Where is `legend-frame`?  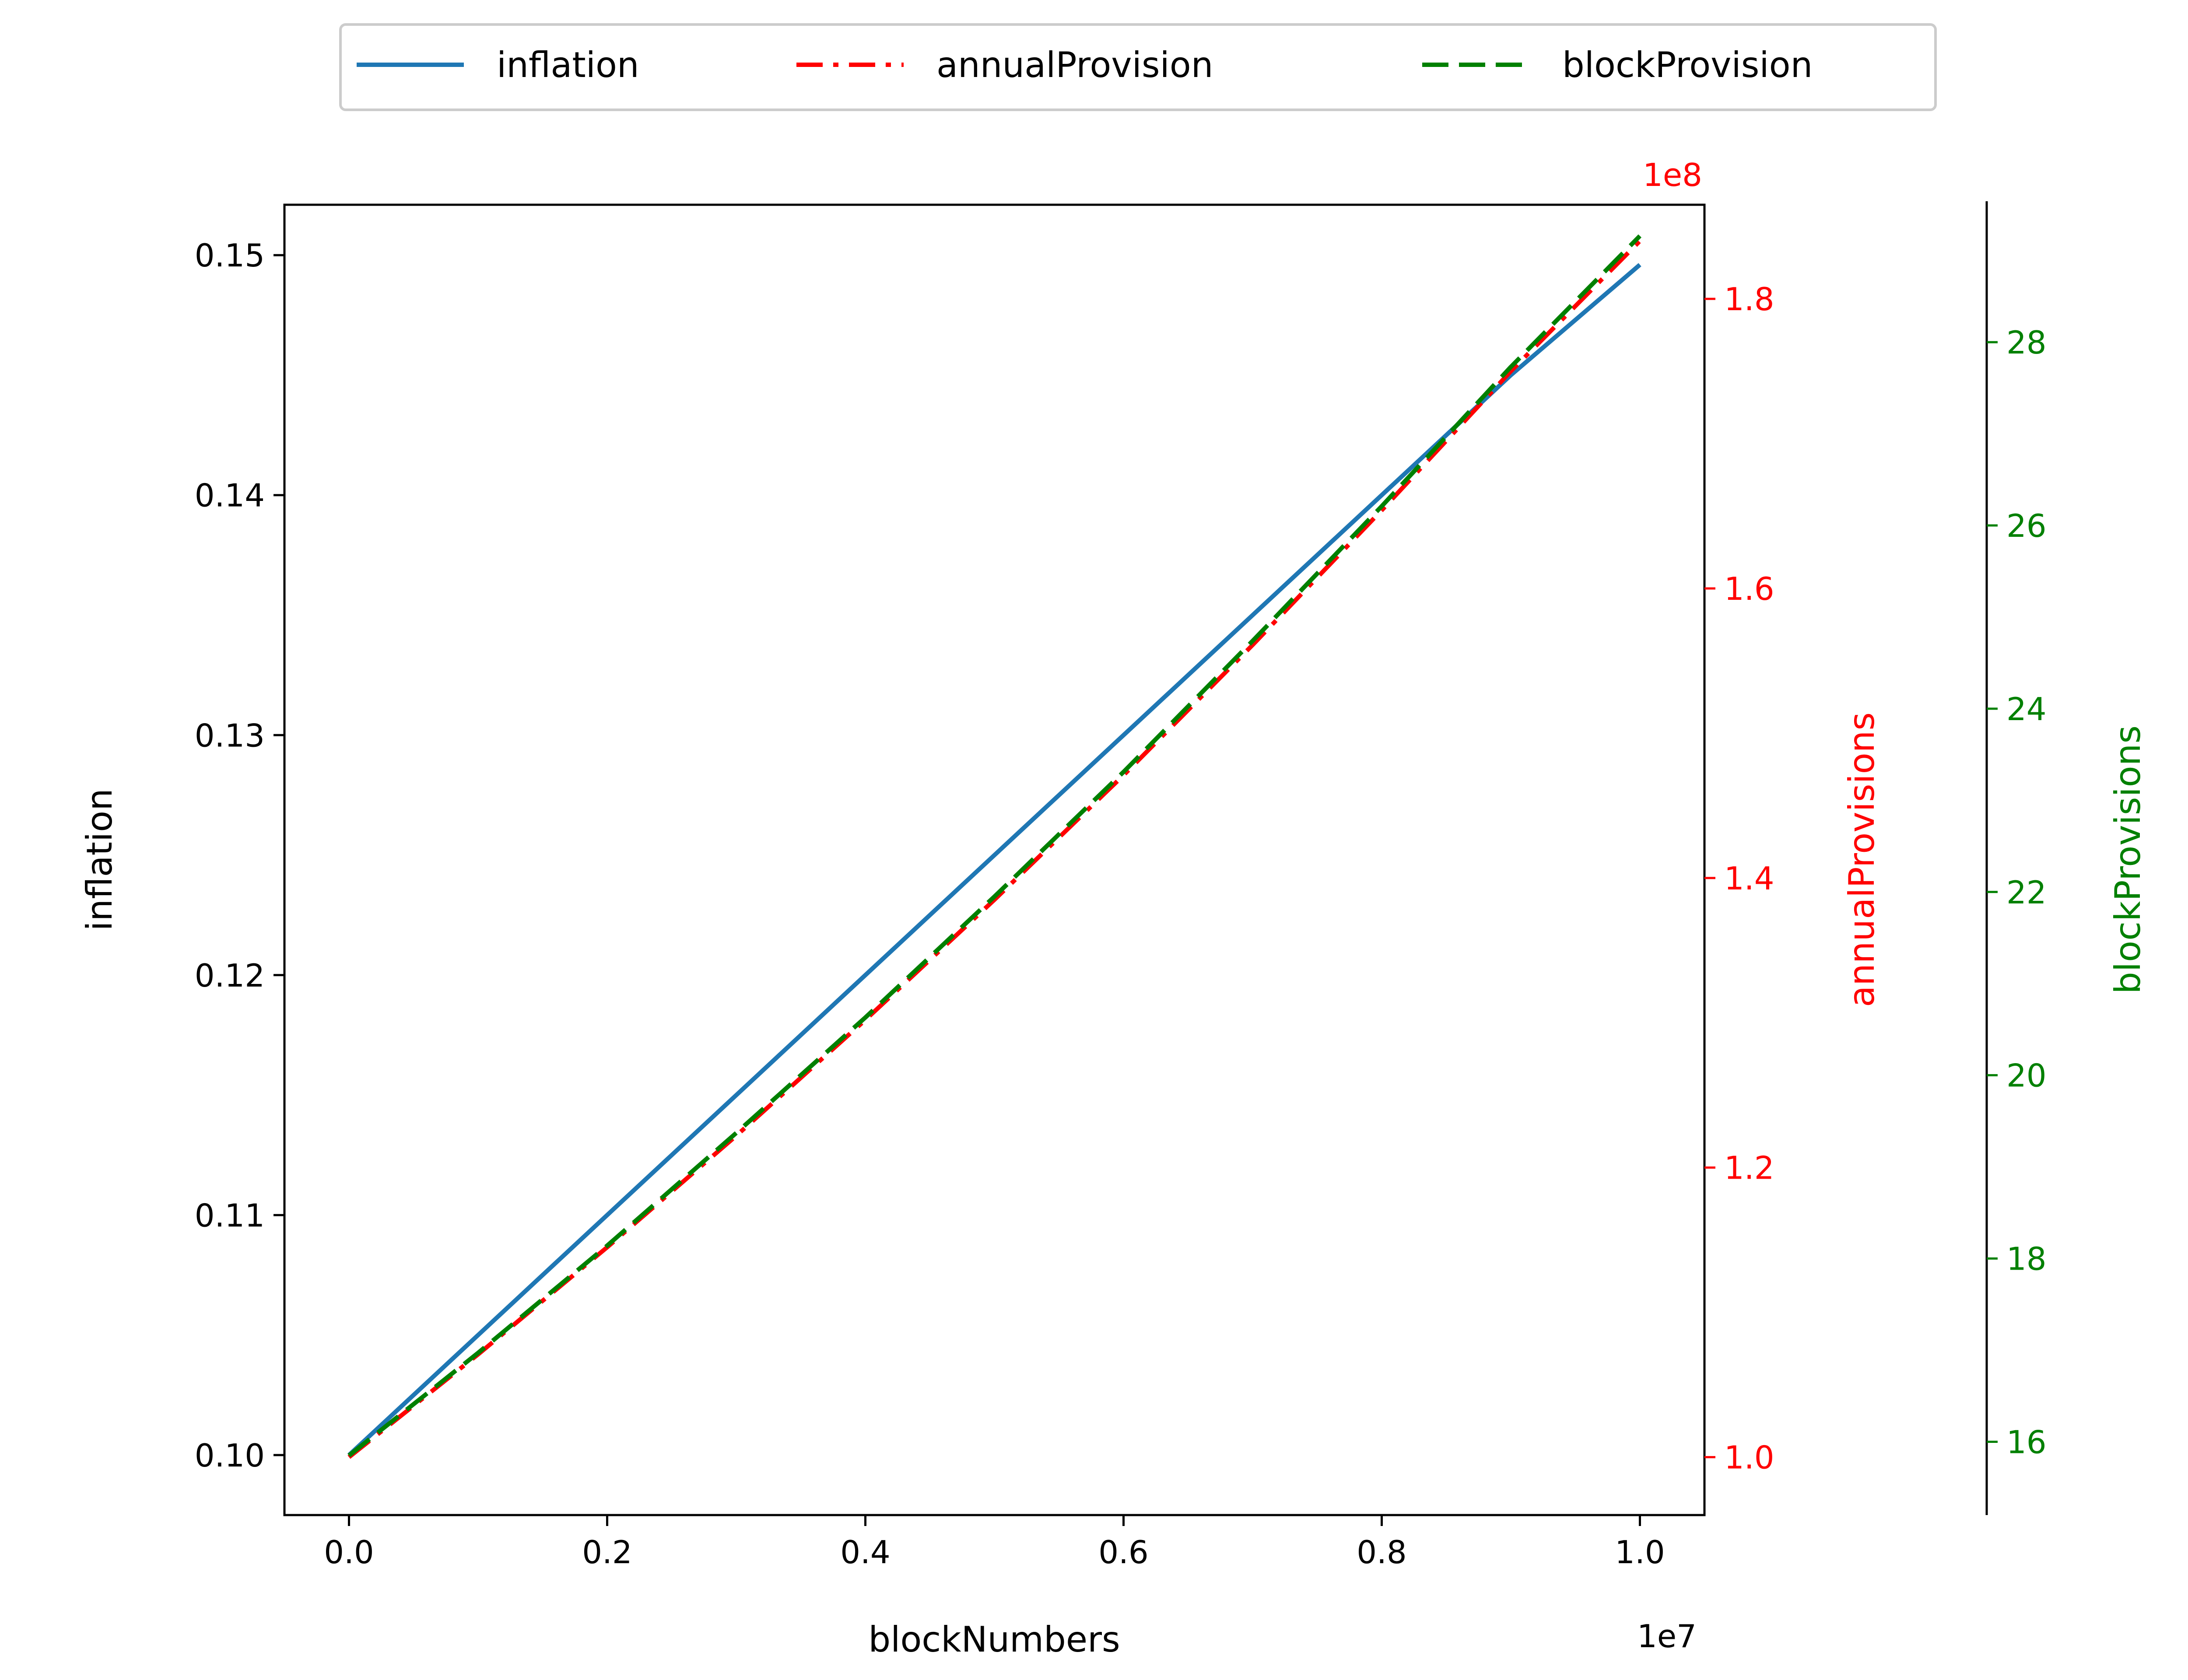
legend-frame is located at coordinates (1138, 67).